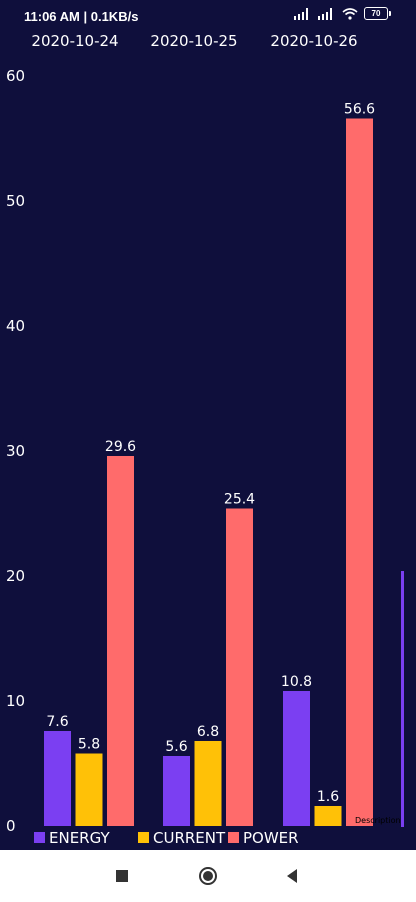 The width and height of the screenshot is (416, 902). Describe the element at coordinates (208, 732) in the screenshot. I see `data-label: 6.8` at that location.